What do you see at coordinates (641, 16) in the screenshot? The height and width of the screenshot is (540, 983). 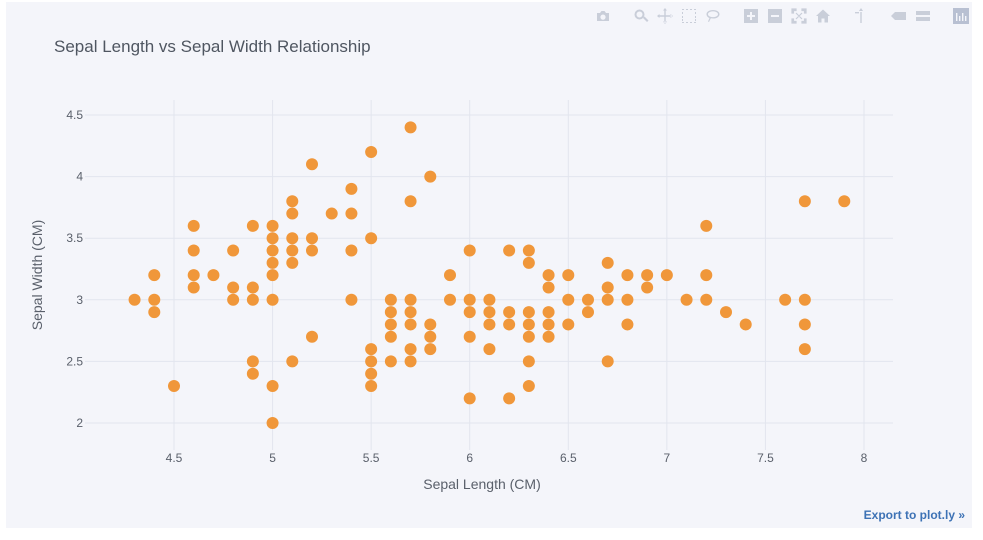 I see `zoom-button` at bounding box center [641, 16].